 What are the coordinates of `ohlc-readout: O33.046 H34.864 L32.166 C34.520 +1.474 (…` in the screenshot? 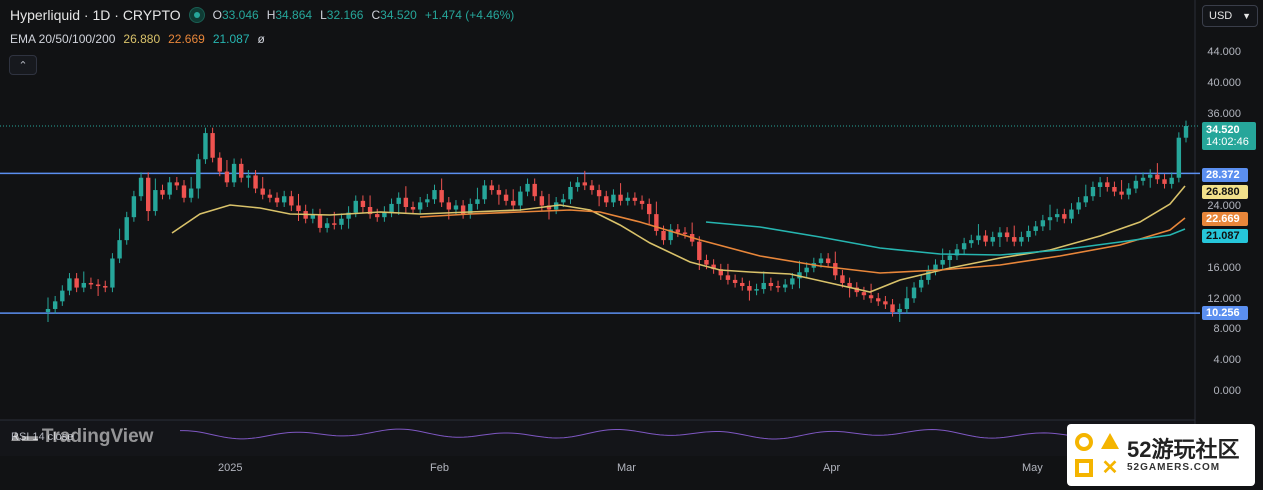 It's located at (363, 15).